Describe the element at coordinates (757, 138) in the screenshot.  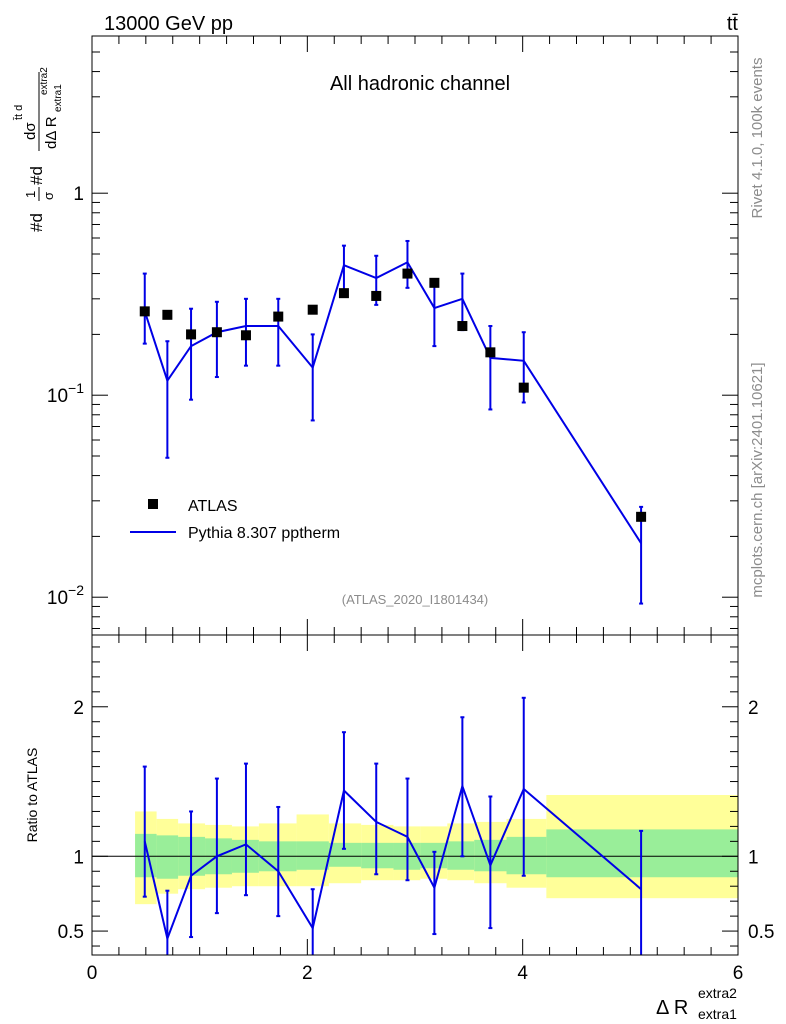
I see `rivet-version-label: Rivet 4.1.0, 100k events` at that location.